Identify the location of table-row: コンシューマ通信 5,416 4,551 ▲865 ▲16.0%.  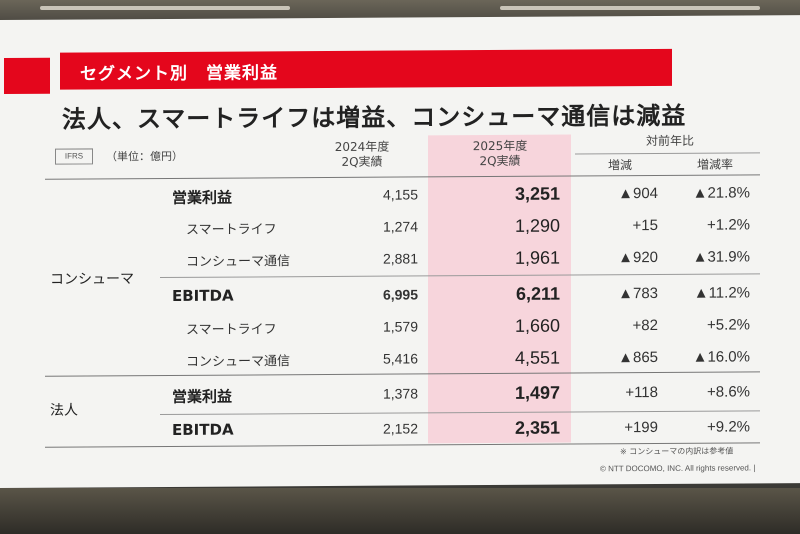
(400, 358).